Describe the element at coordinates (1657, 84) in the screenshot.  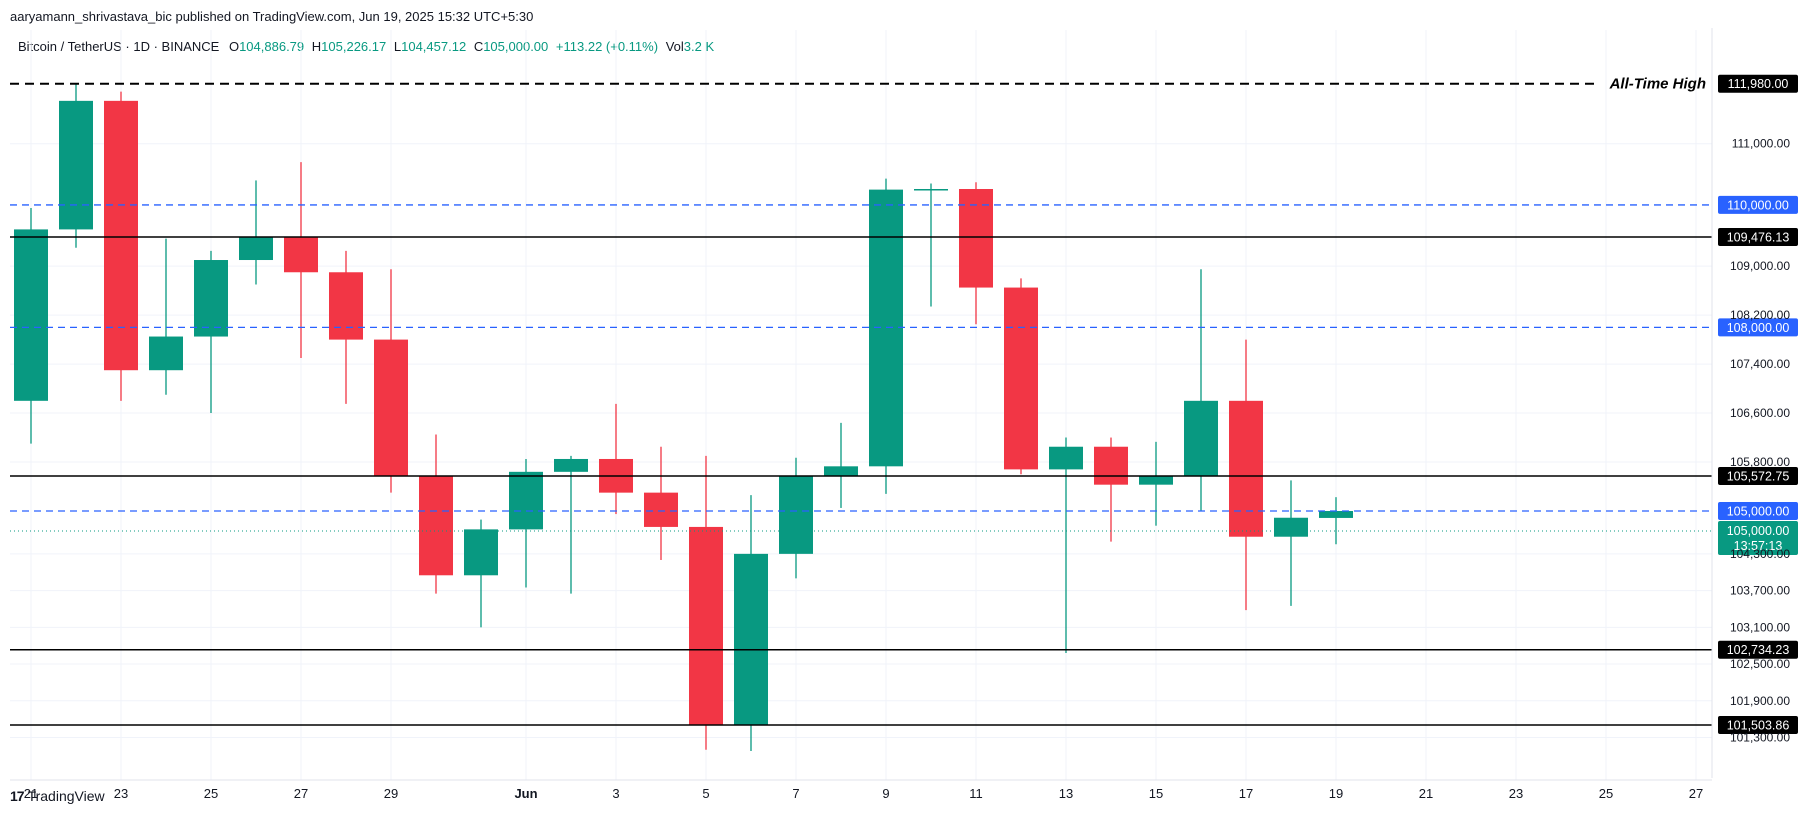
I see `ath-annotation: All-Time High` at that location.